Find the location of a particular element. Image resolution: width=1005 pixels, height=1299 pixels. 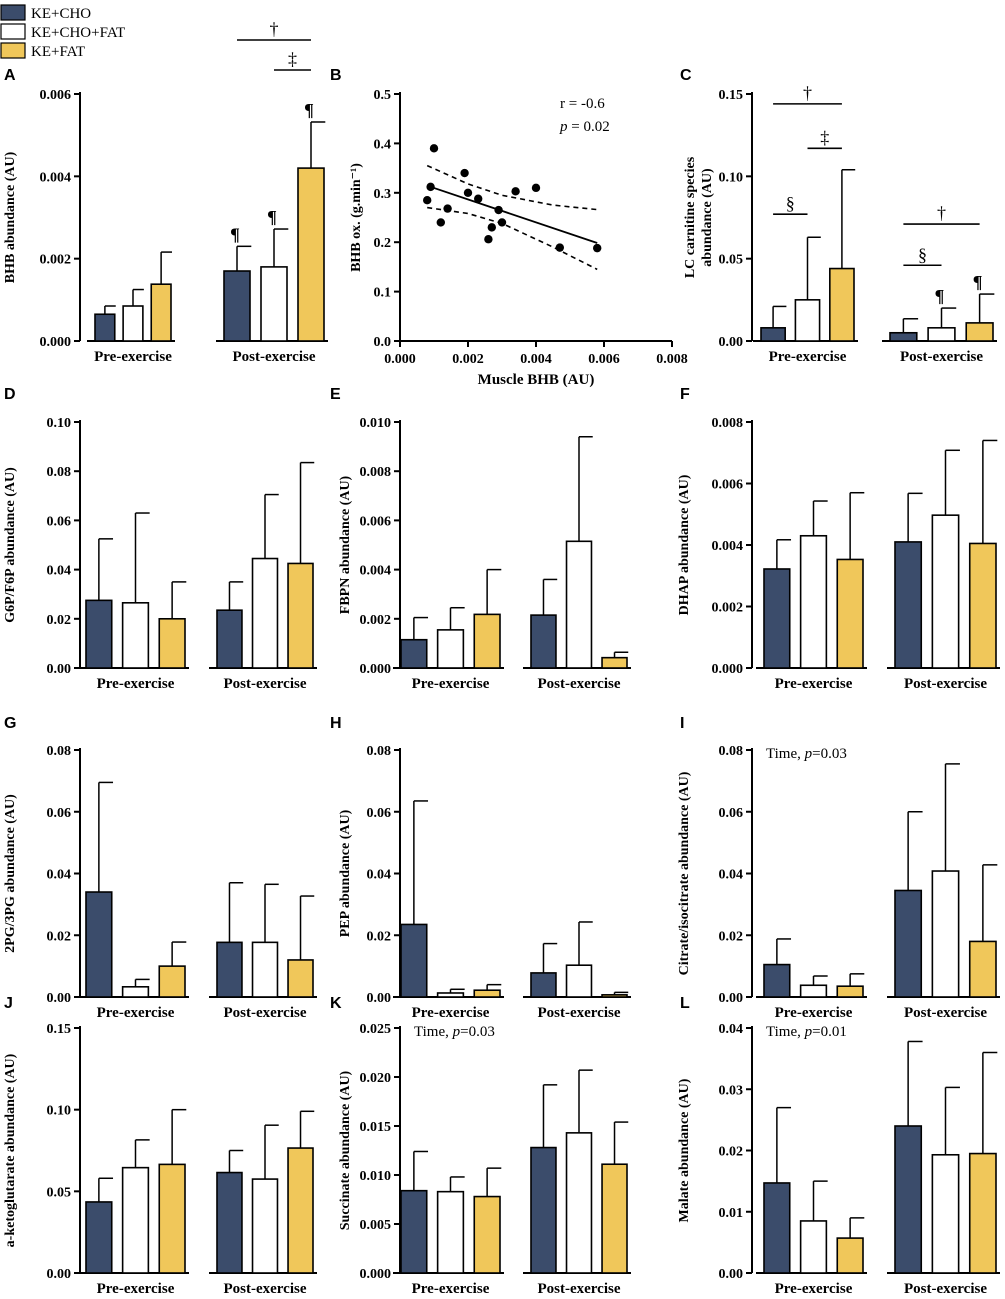

ci-lower-line is located at coordinates (512, 238).